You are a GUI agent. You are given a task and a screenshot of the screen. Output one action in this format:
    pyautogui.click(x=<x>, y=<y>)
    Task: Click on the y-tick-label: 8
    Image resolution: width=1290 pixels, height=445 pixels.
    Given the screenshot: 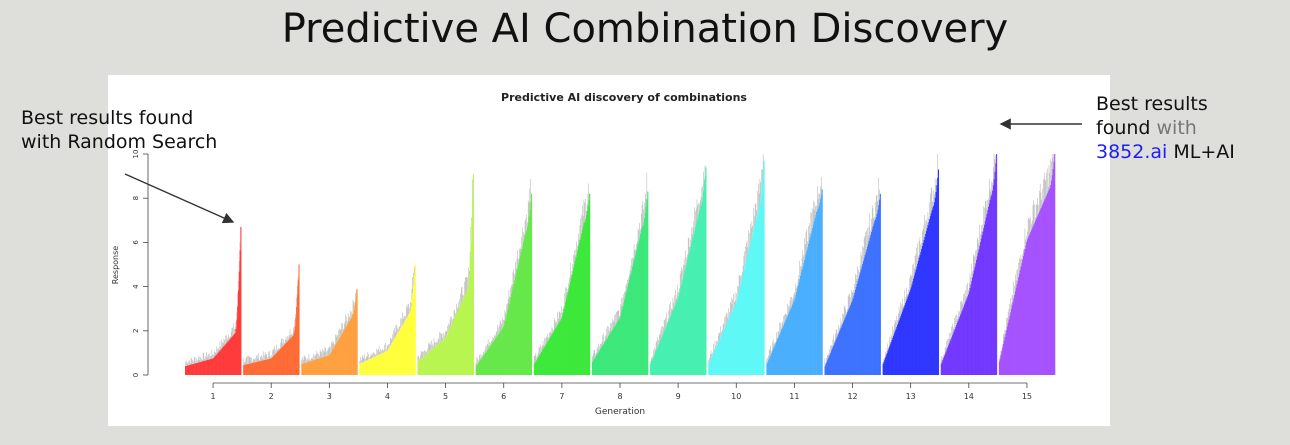 What is the action you would take?
    pyautogui.click(x=136, y=198)
    